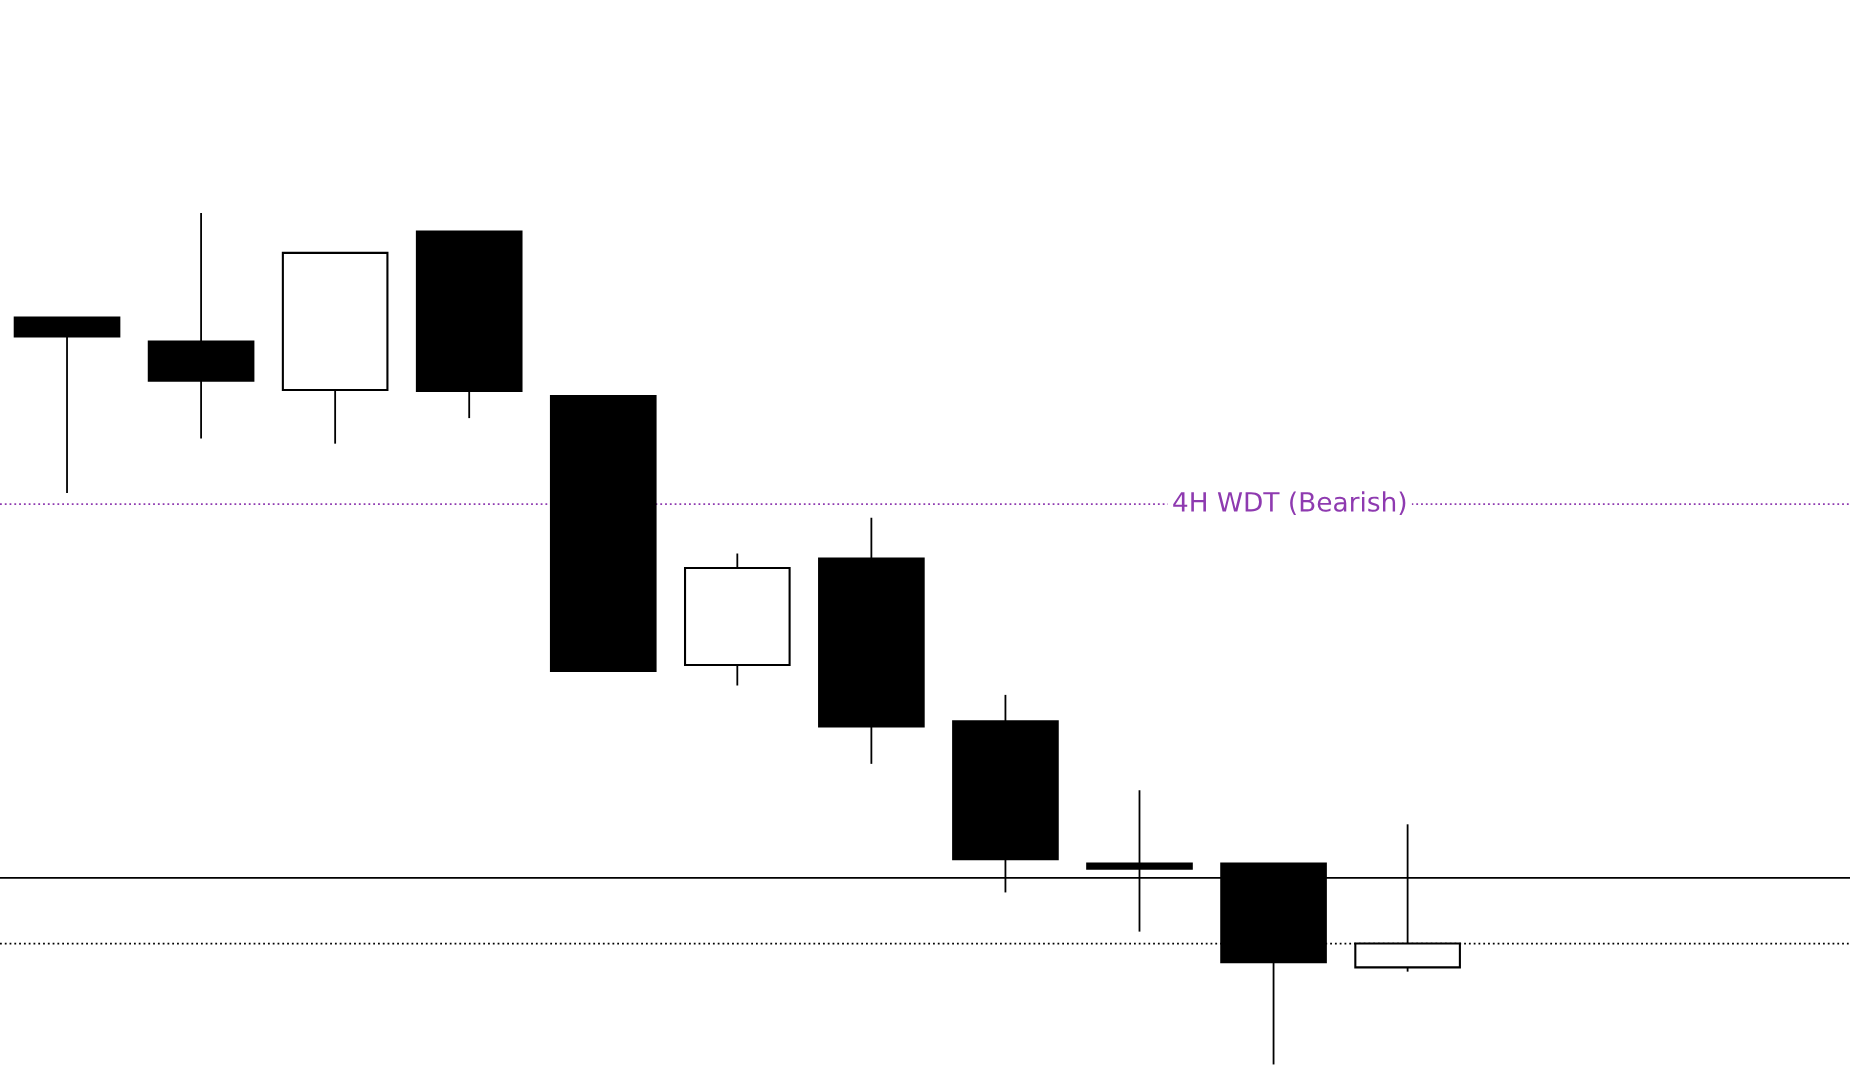 The height and width of the screenshot is (1090, 1850). Describe the element at coordinates (1289, 503) in the screenshot. I see `ref-line-label: 4H WDT (Bearish)` at that location.